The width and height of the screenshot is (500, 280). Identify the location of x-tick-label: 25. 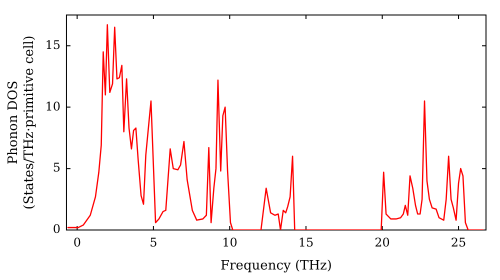
(458, 242).